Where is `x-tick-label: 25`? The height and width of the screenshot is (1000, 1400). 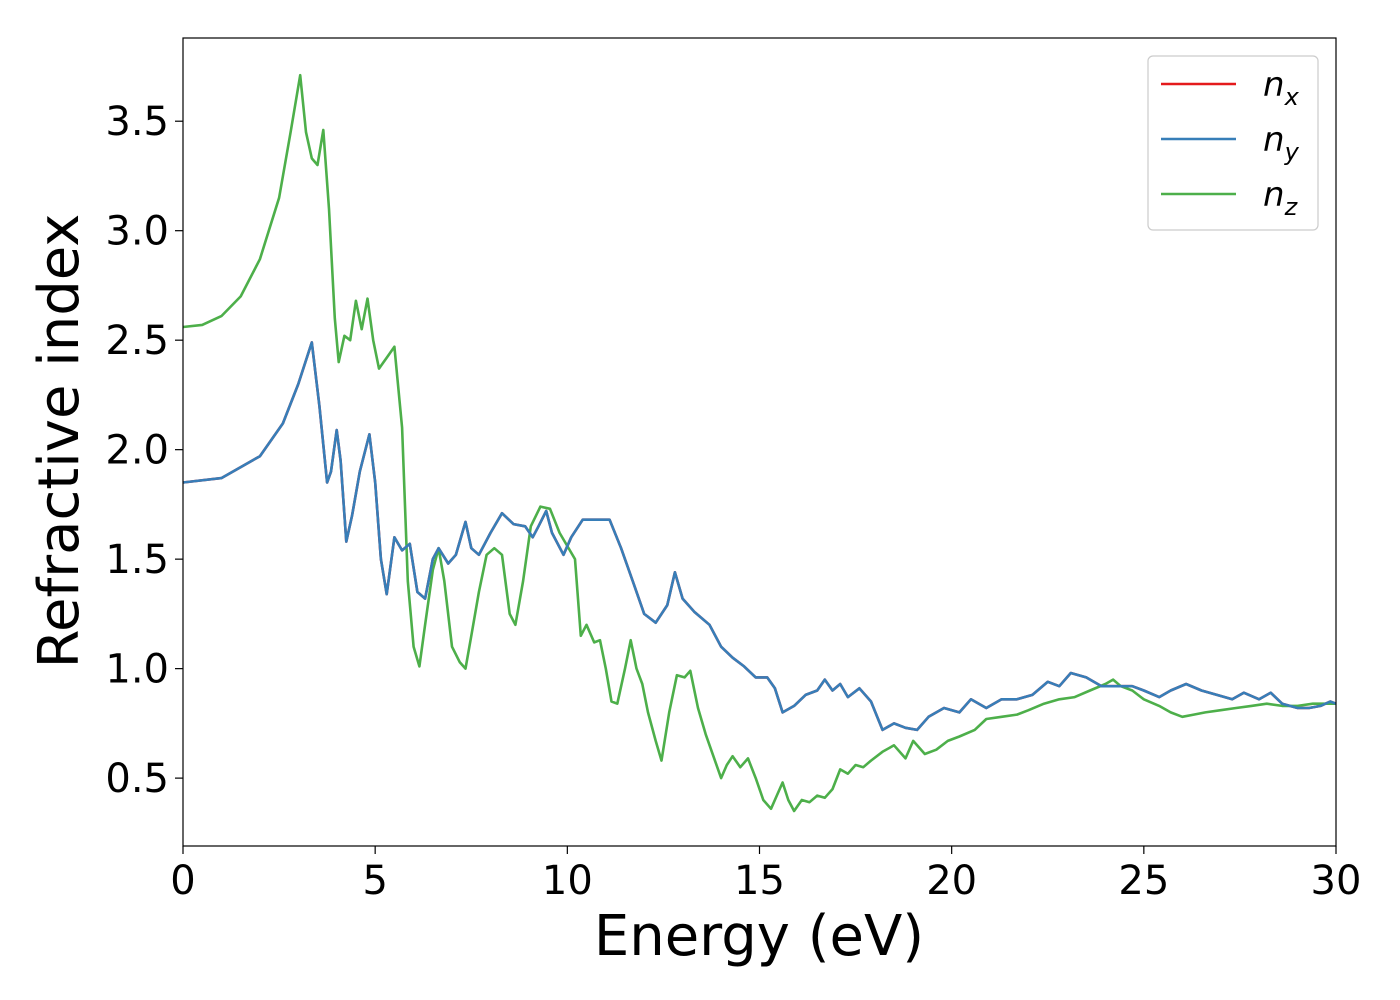
x-tick-label: 25 is located at coordinates (1143, 881).